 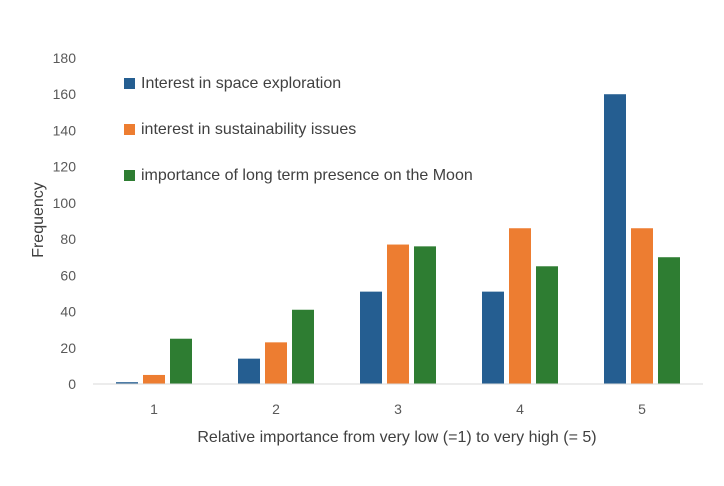 I want to click on y-tick-label: 20, so click(x=68, y=348).